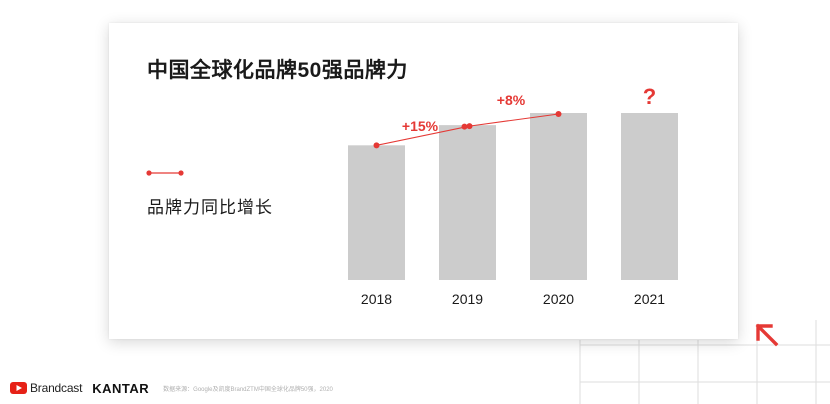 The width and height of the screenshot is (830, 404). I want to click on kantar-logo: KANTAR, so click(121, 388).